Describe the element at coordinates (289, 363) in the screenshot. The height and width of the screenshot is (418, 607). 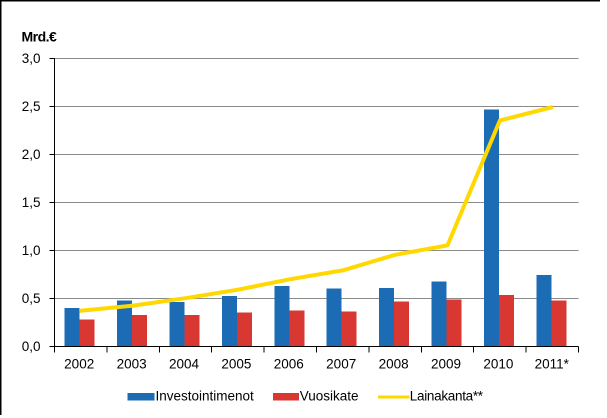
I see `svg-text: 2006` at that location.